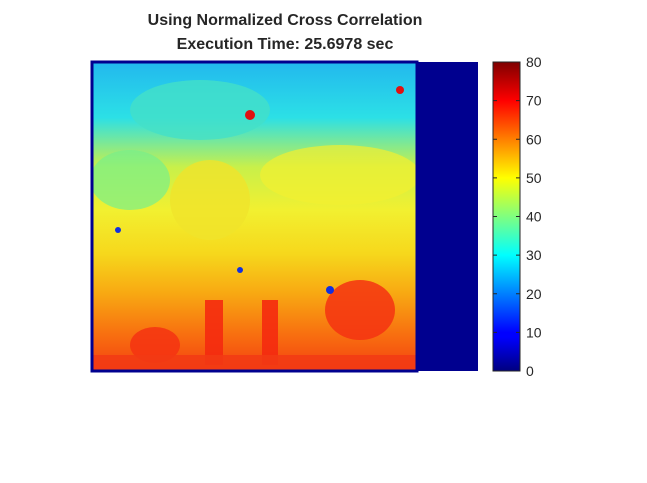  What do you see at coordinates (534, 217) in the screenshot?
I see `colorbar-tick-label: 40` at bounding box center [534, 217].